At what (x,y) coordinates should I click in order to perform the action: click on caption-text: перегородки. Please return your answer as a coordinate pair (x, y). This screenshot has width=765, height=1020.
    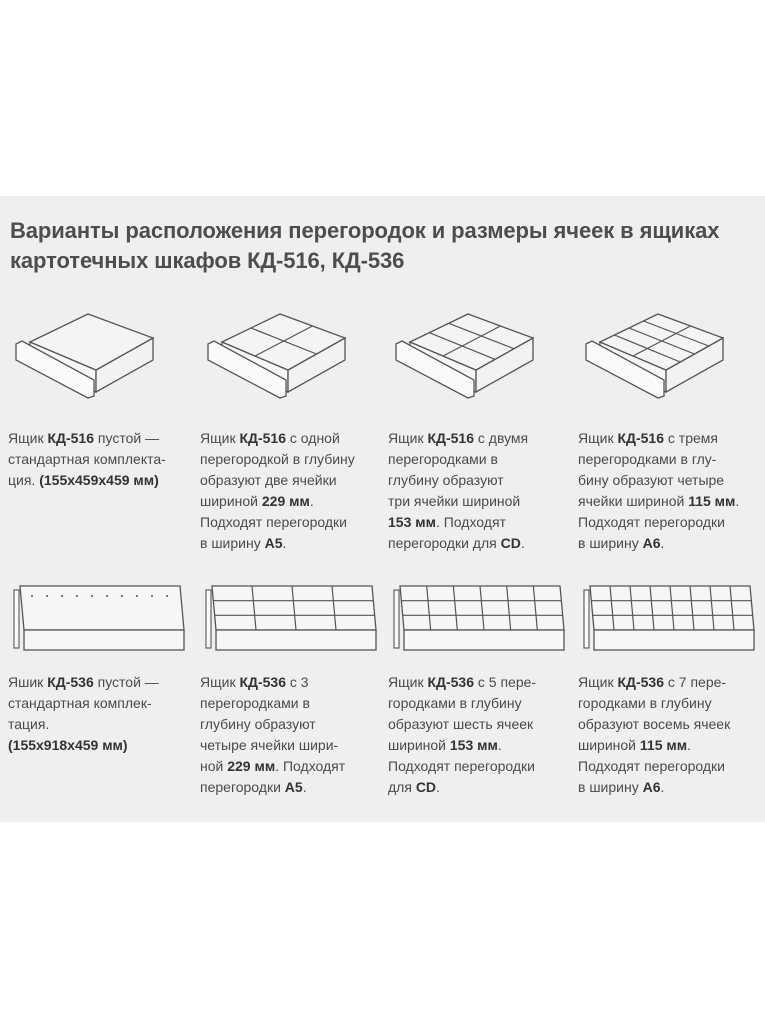
    Looking at the image, I should click on (242, 787).